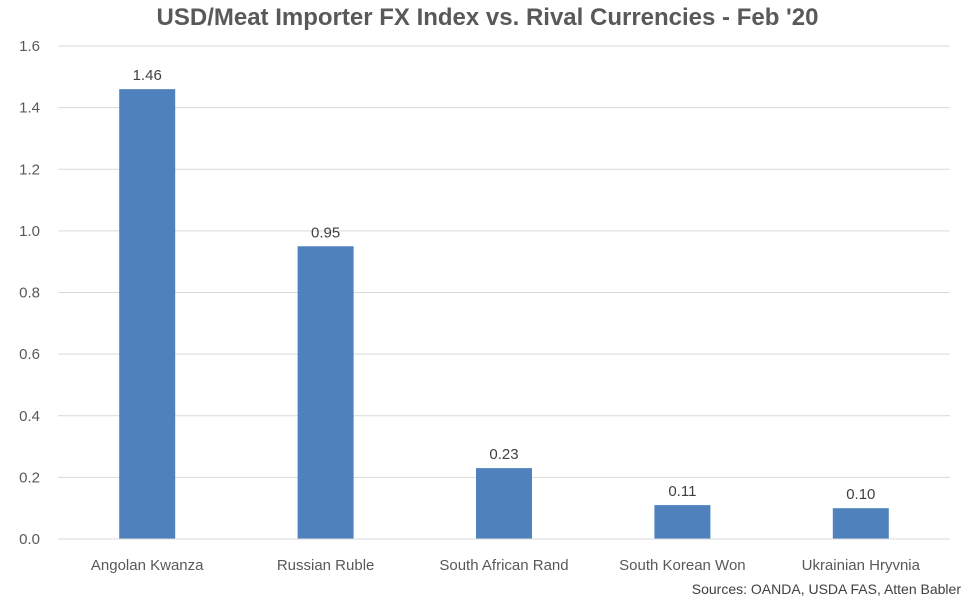 This screenshot has width=975, height=601. Describe the element at coordinates (29, 169) in the screenshot. I see `y-tick-label: 1.2` at that location.